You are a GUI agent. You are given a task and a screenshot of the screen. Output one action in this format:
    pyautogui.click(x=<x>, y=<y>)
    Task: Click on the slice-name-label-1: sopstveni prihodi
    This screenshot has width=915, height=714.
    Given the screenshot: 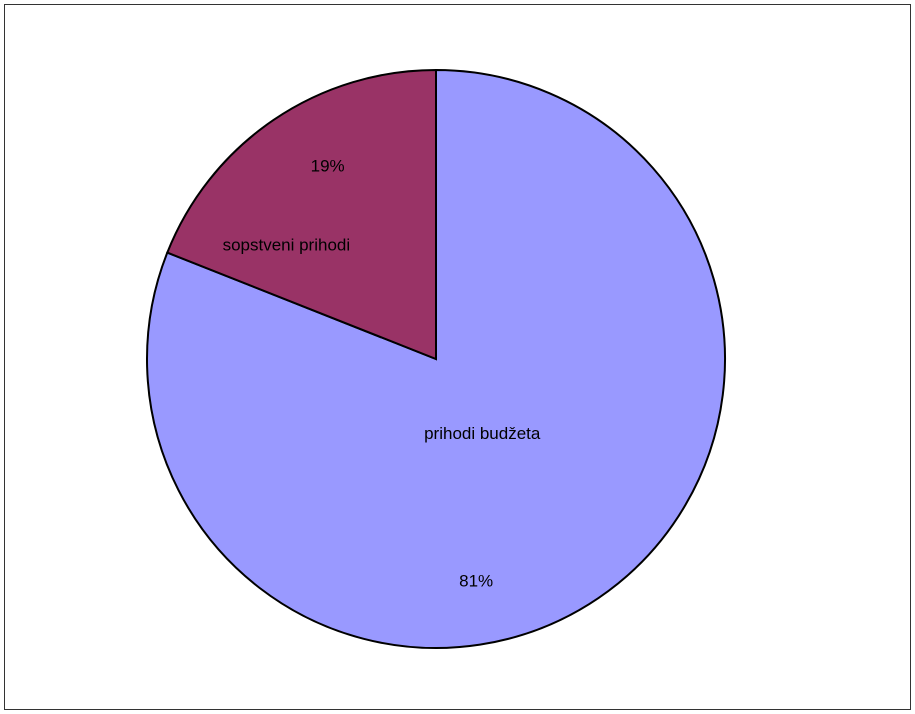 What is the action you would take?
    pyautogui.click(x=287, y=244)
    